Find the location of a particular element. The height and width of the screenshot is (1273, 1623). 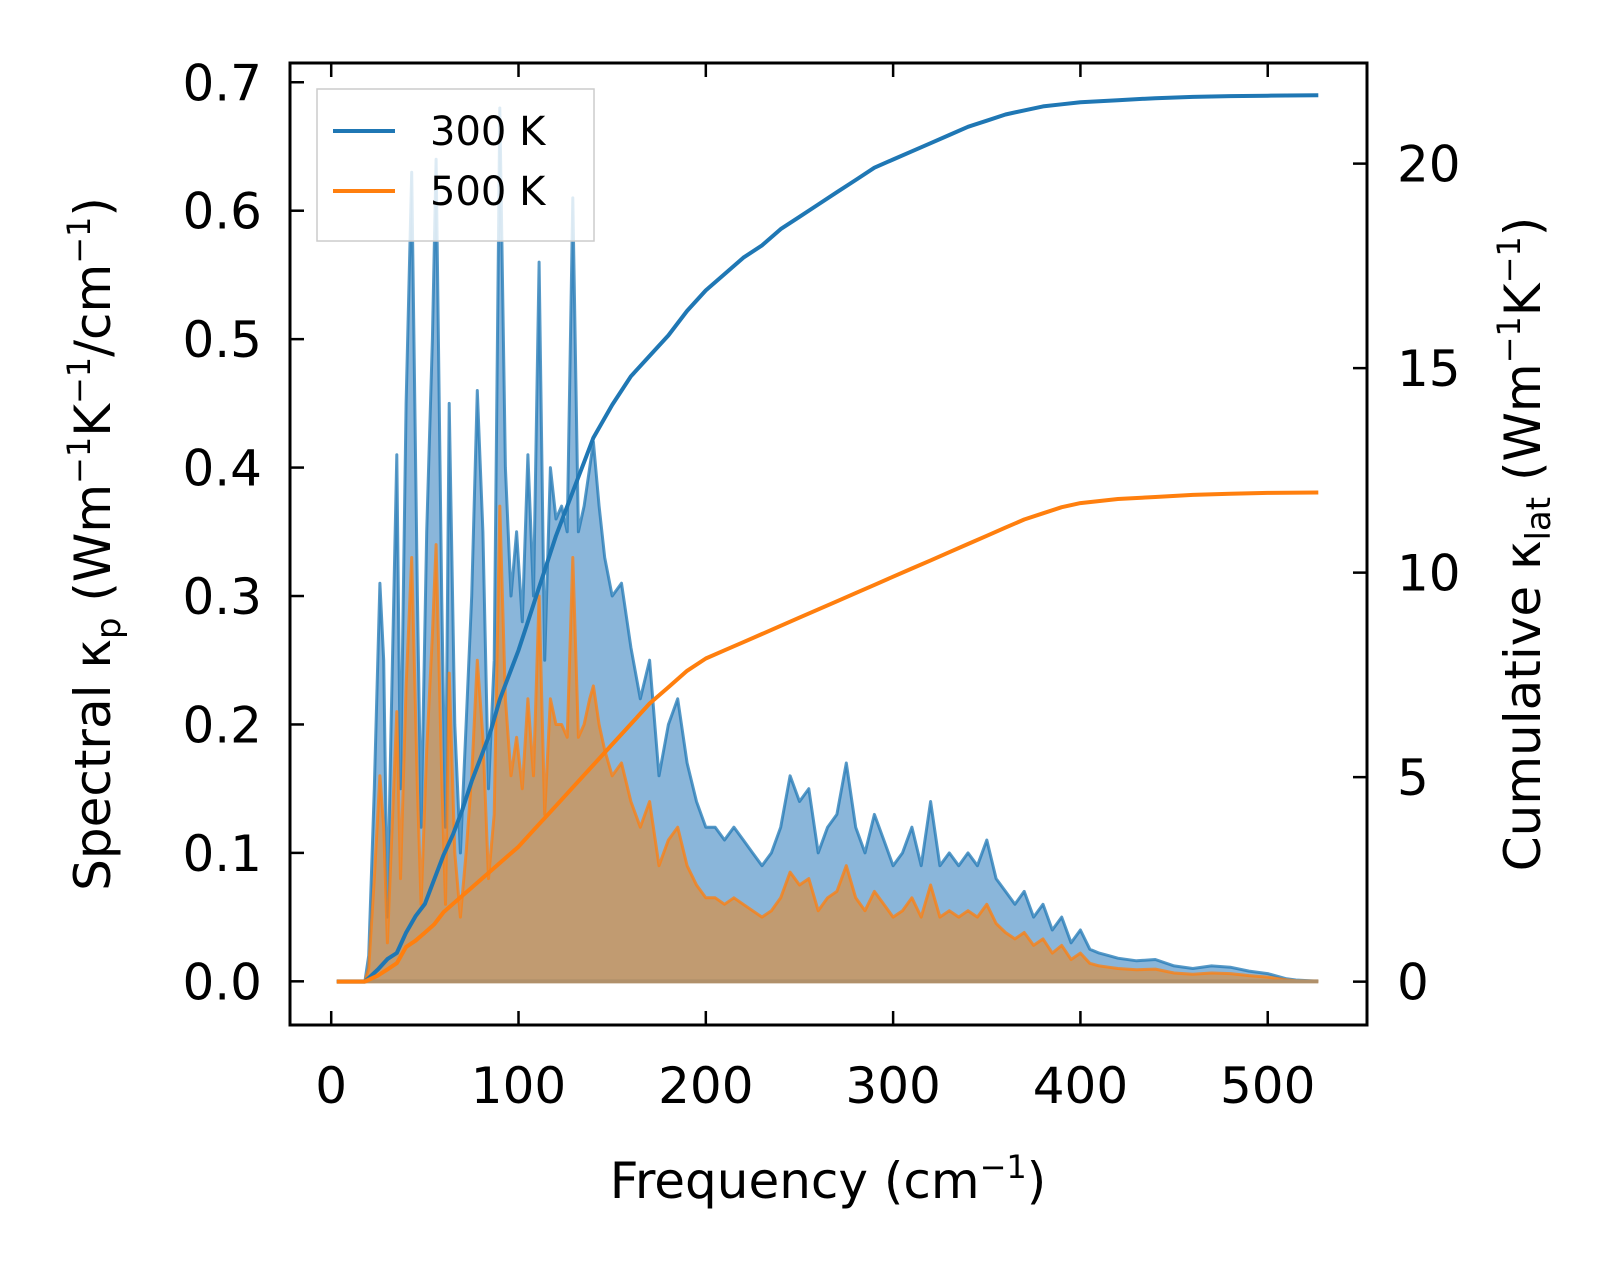

y-left-axis-title: Spectral κp (Wm−1K−1/cm−1) is located at coordinates (94, 544).